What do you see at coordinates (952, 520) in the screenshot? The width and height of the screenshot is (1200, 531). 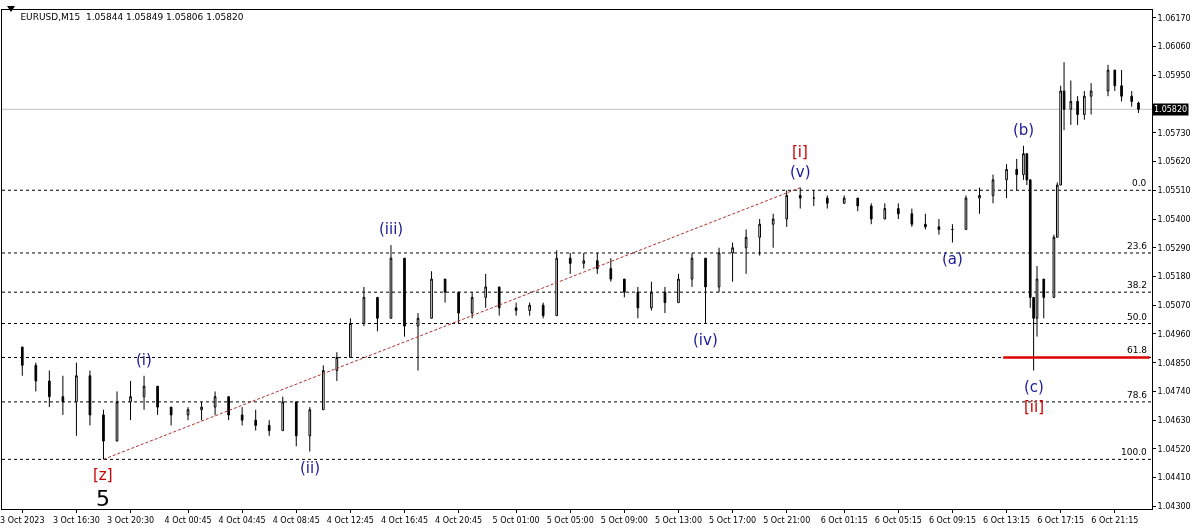 I see `x-tick-label: 6 Oct 09:15` at bounding box center [952, 520].